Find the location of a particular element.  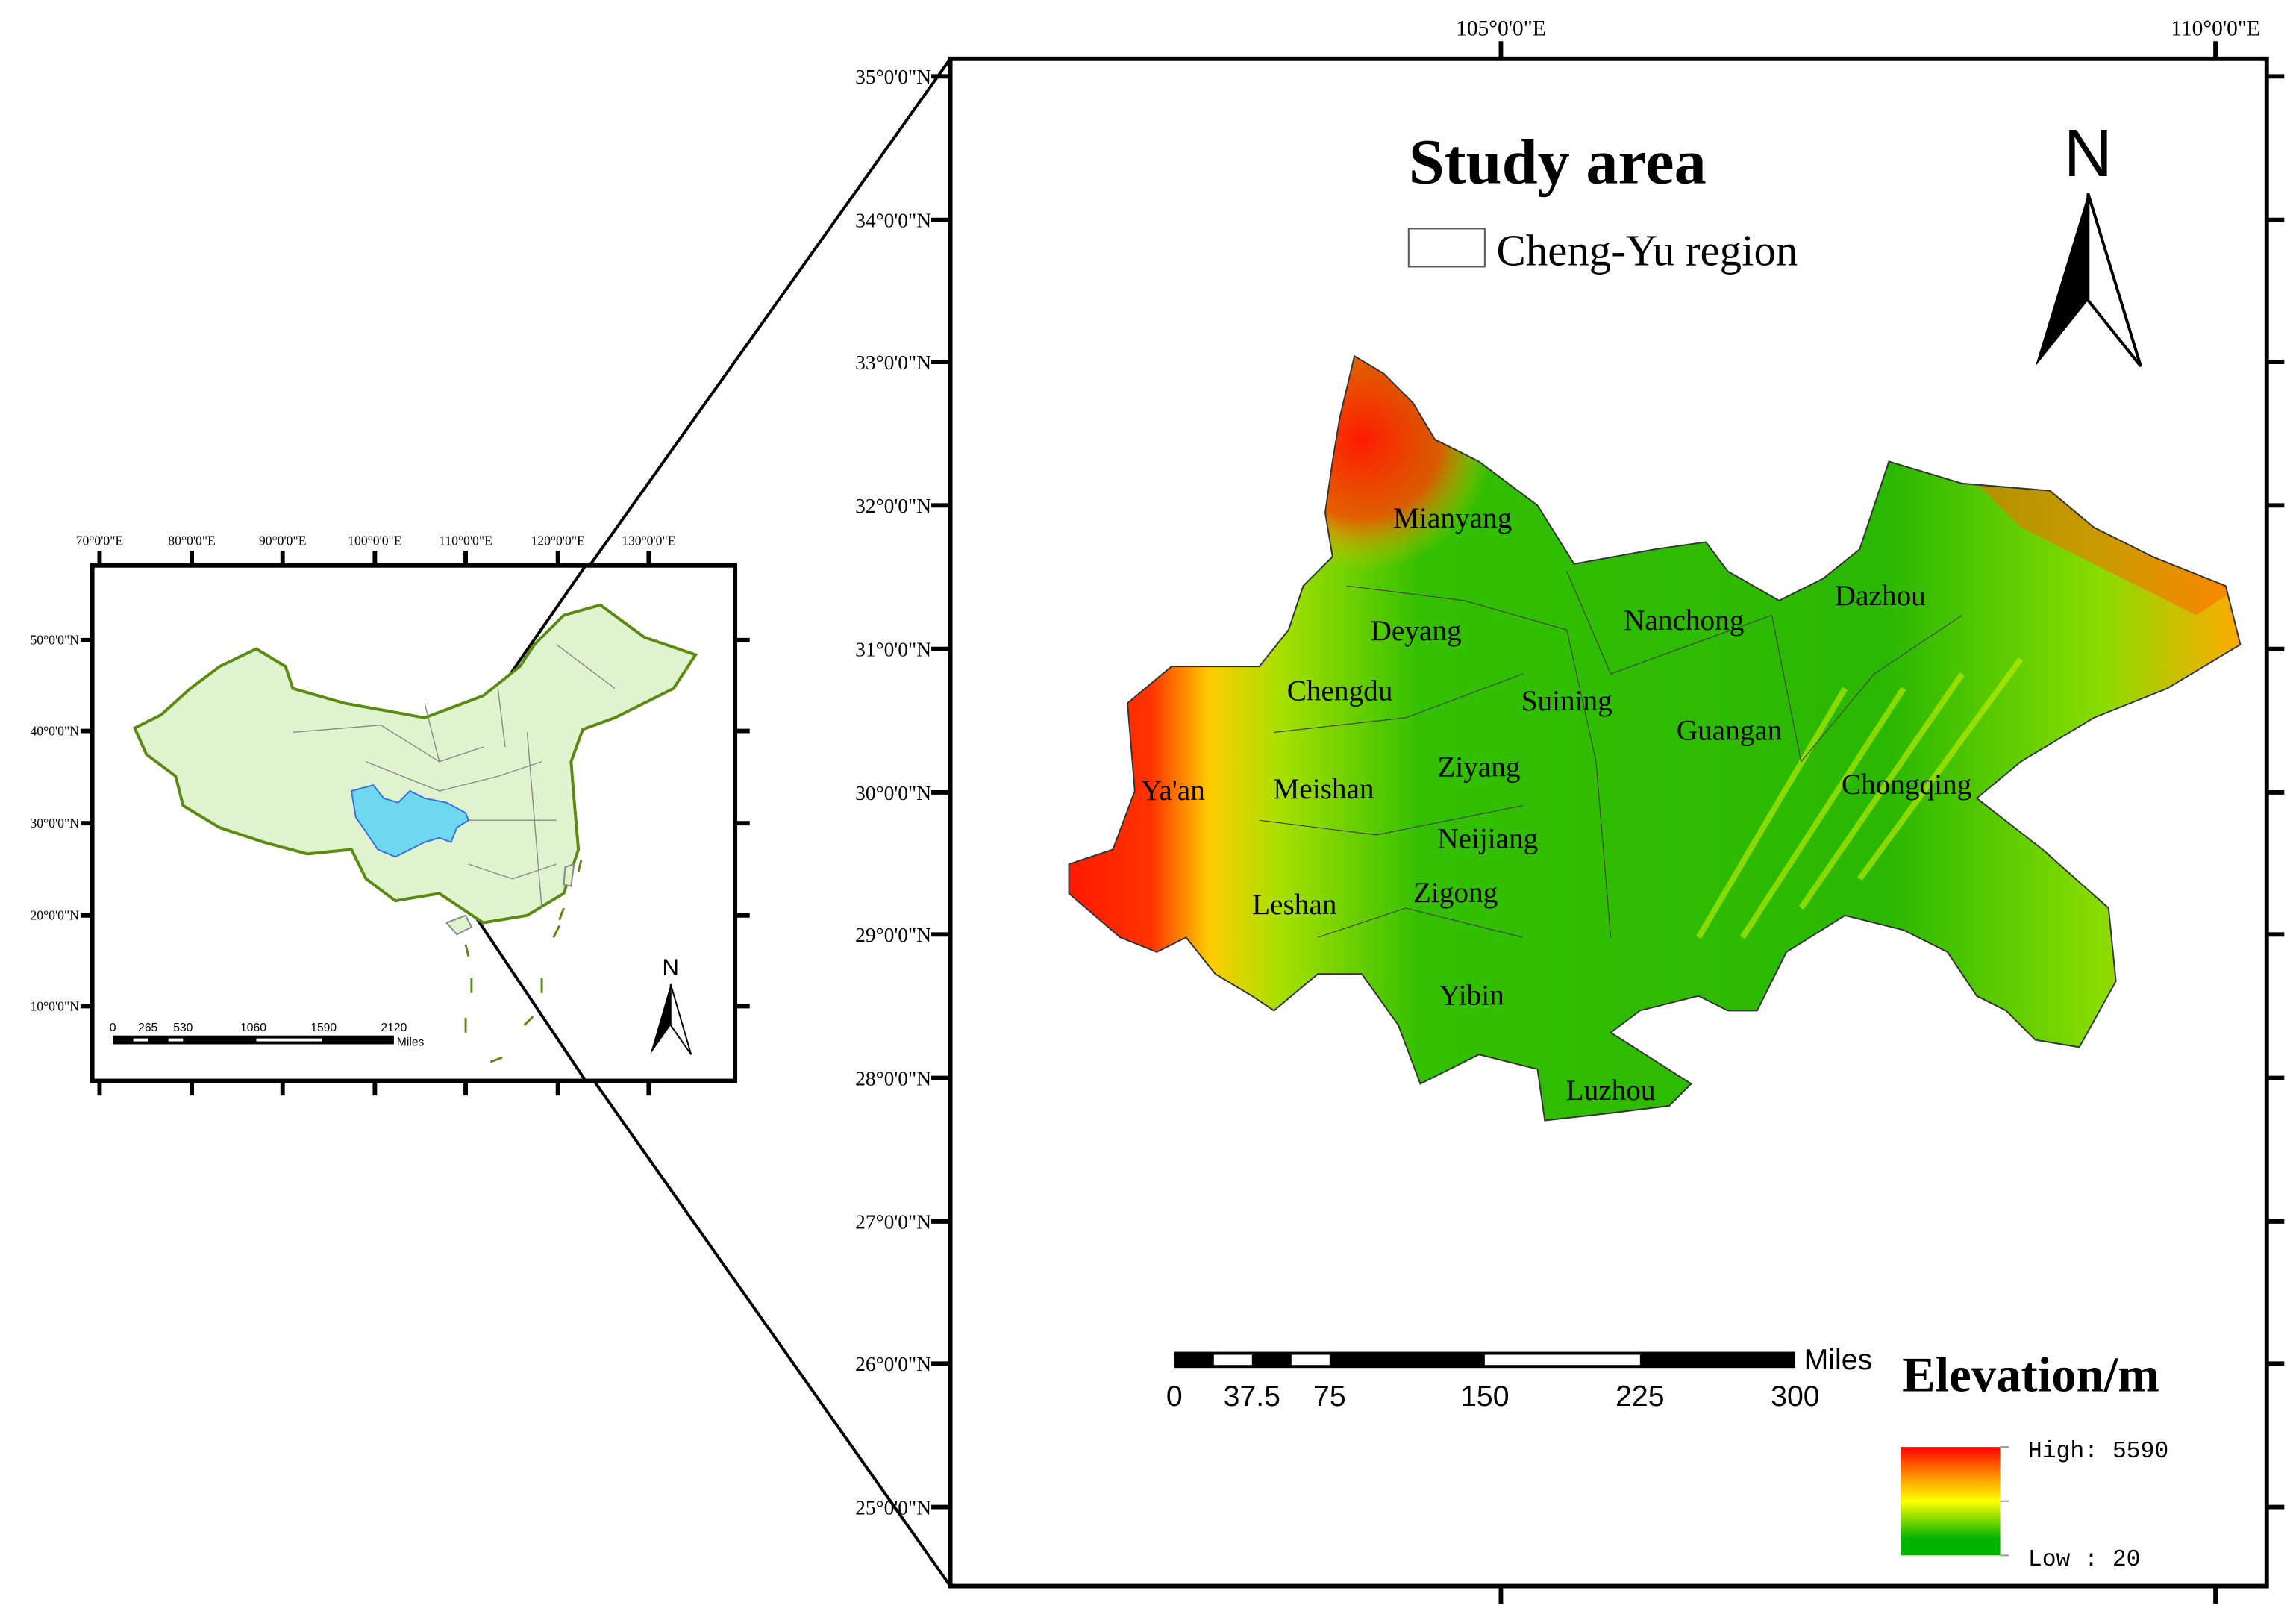

inset-scale-label: 530 is located at coordinates (183, 1028).